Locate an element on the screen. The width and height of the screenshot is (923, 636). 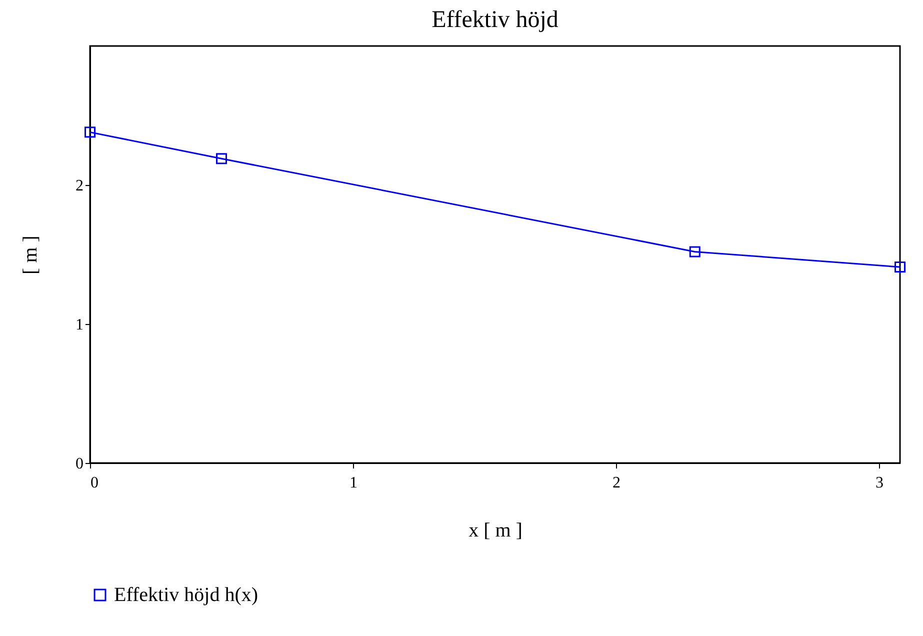
y-tick-label: 2 is located at coordinates (80, 186).